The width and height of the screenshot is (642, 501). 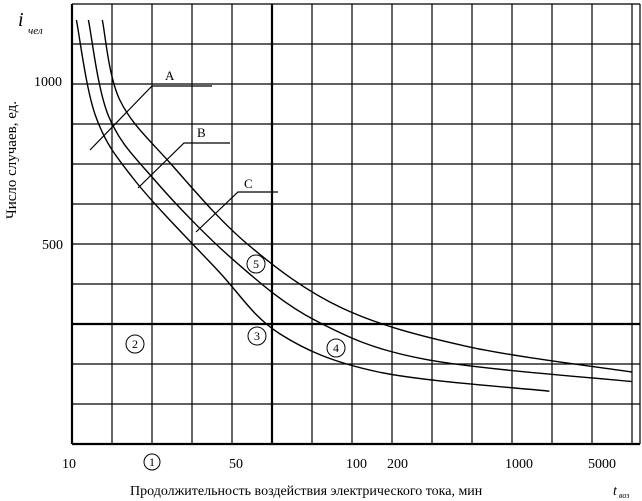 I want to click on svg-text: 2, so click(x=135, y=344).